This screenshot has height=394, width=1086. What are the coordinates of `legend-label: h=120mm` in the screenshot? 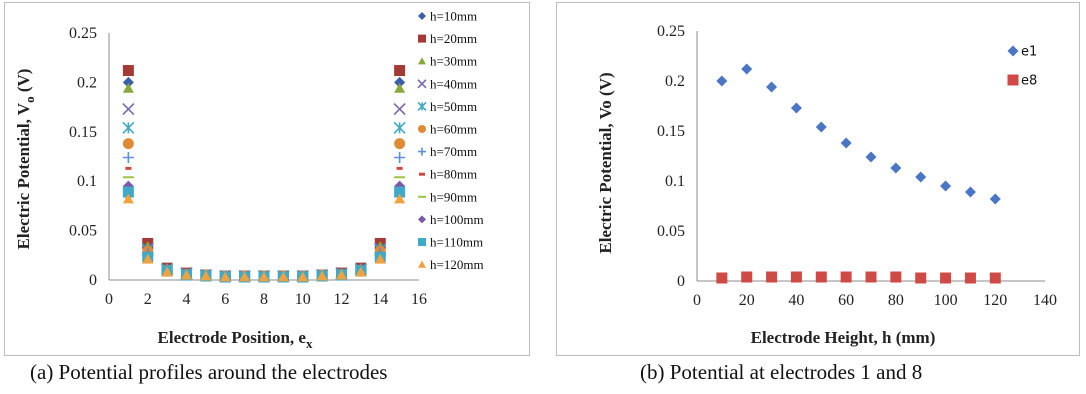 It's located at (457, 264).